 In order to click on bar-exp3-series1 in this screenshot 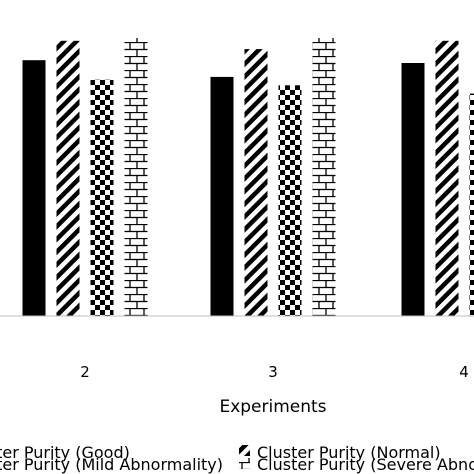, I will do `click(222, 196)`.